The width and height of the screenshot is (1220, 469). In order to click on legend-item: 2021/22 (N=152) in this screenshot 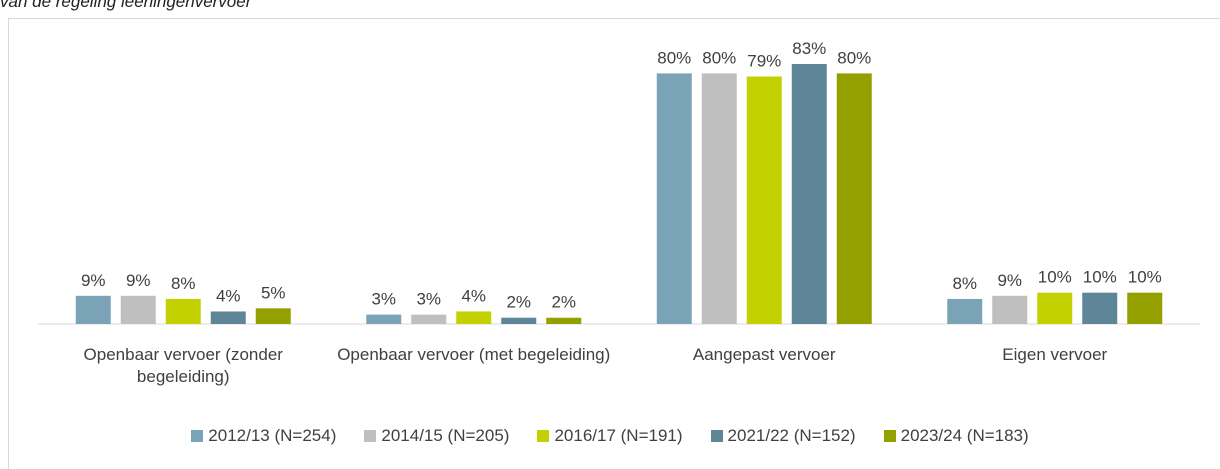, I will do `click(783, 436)`.